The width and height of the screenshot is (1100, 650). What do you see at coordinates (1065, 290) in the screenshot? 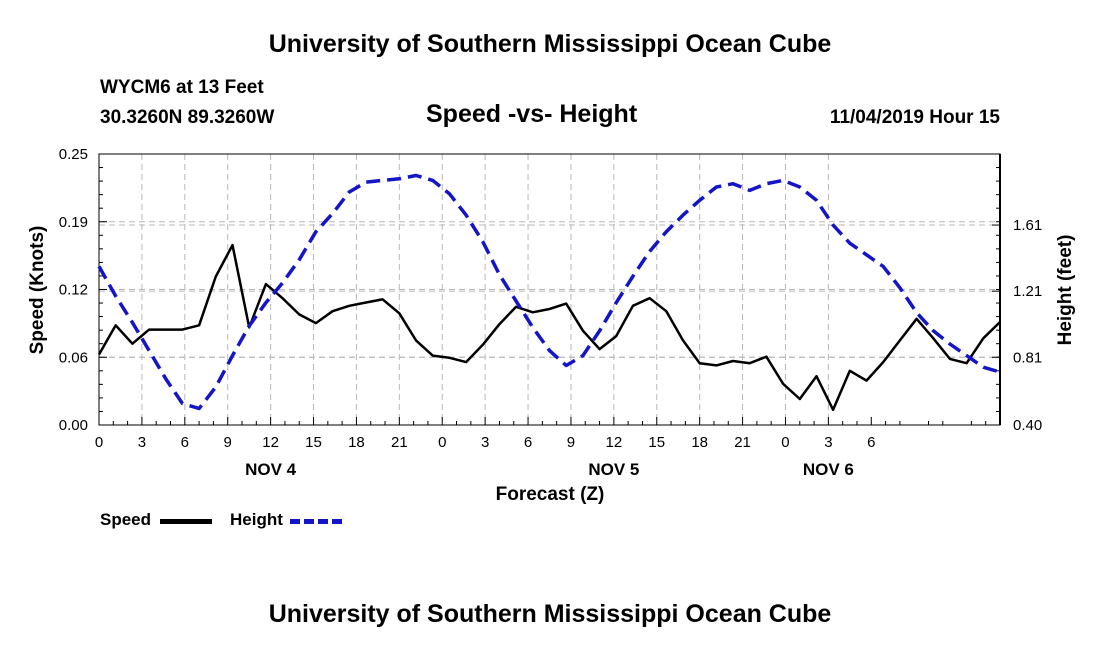
I see `y2-axis-label: Height (feet)` at bounding box center [1065, 290].